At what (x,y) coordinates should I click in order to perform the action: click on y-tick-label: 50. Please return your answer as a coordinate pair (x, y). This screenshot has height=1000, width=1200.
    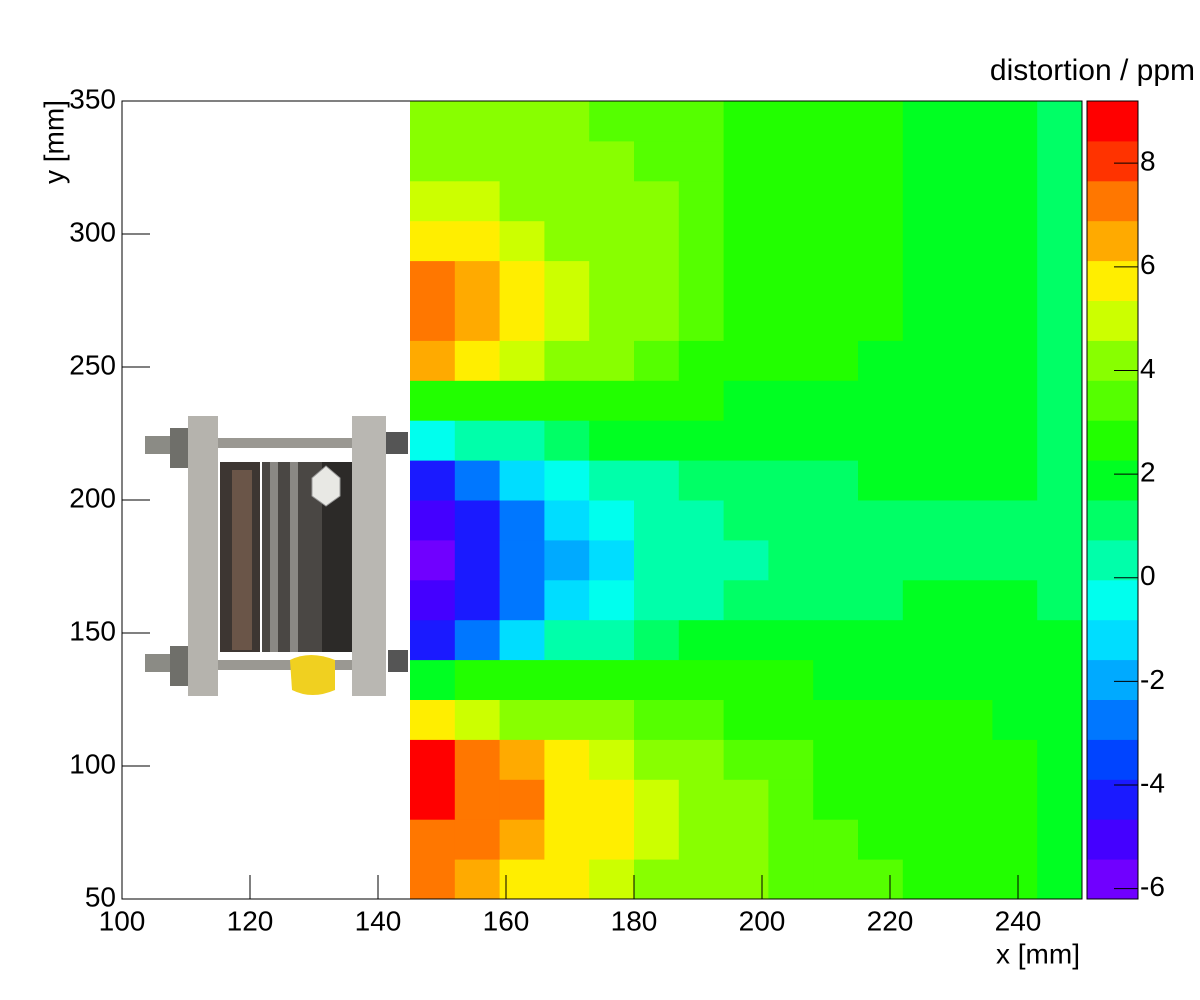
    Looking at the image, I should click on (100, 896).